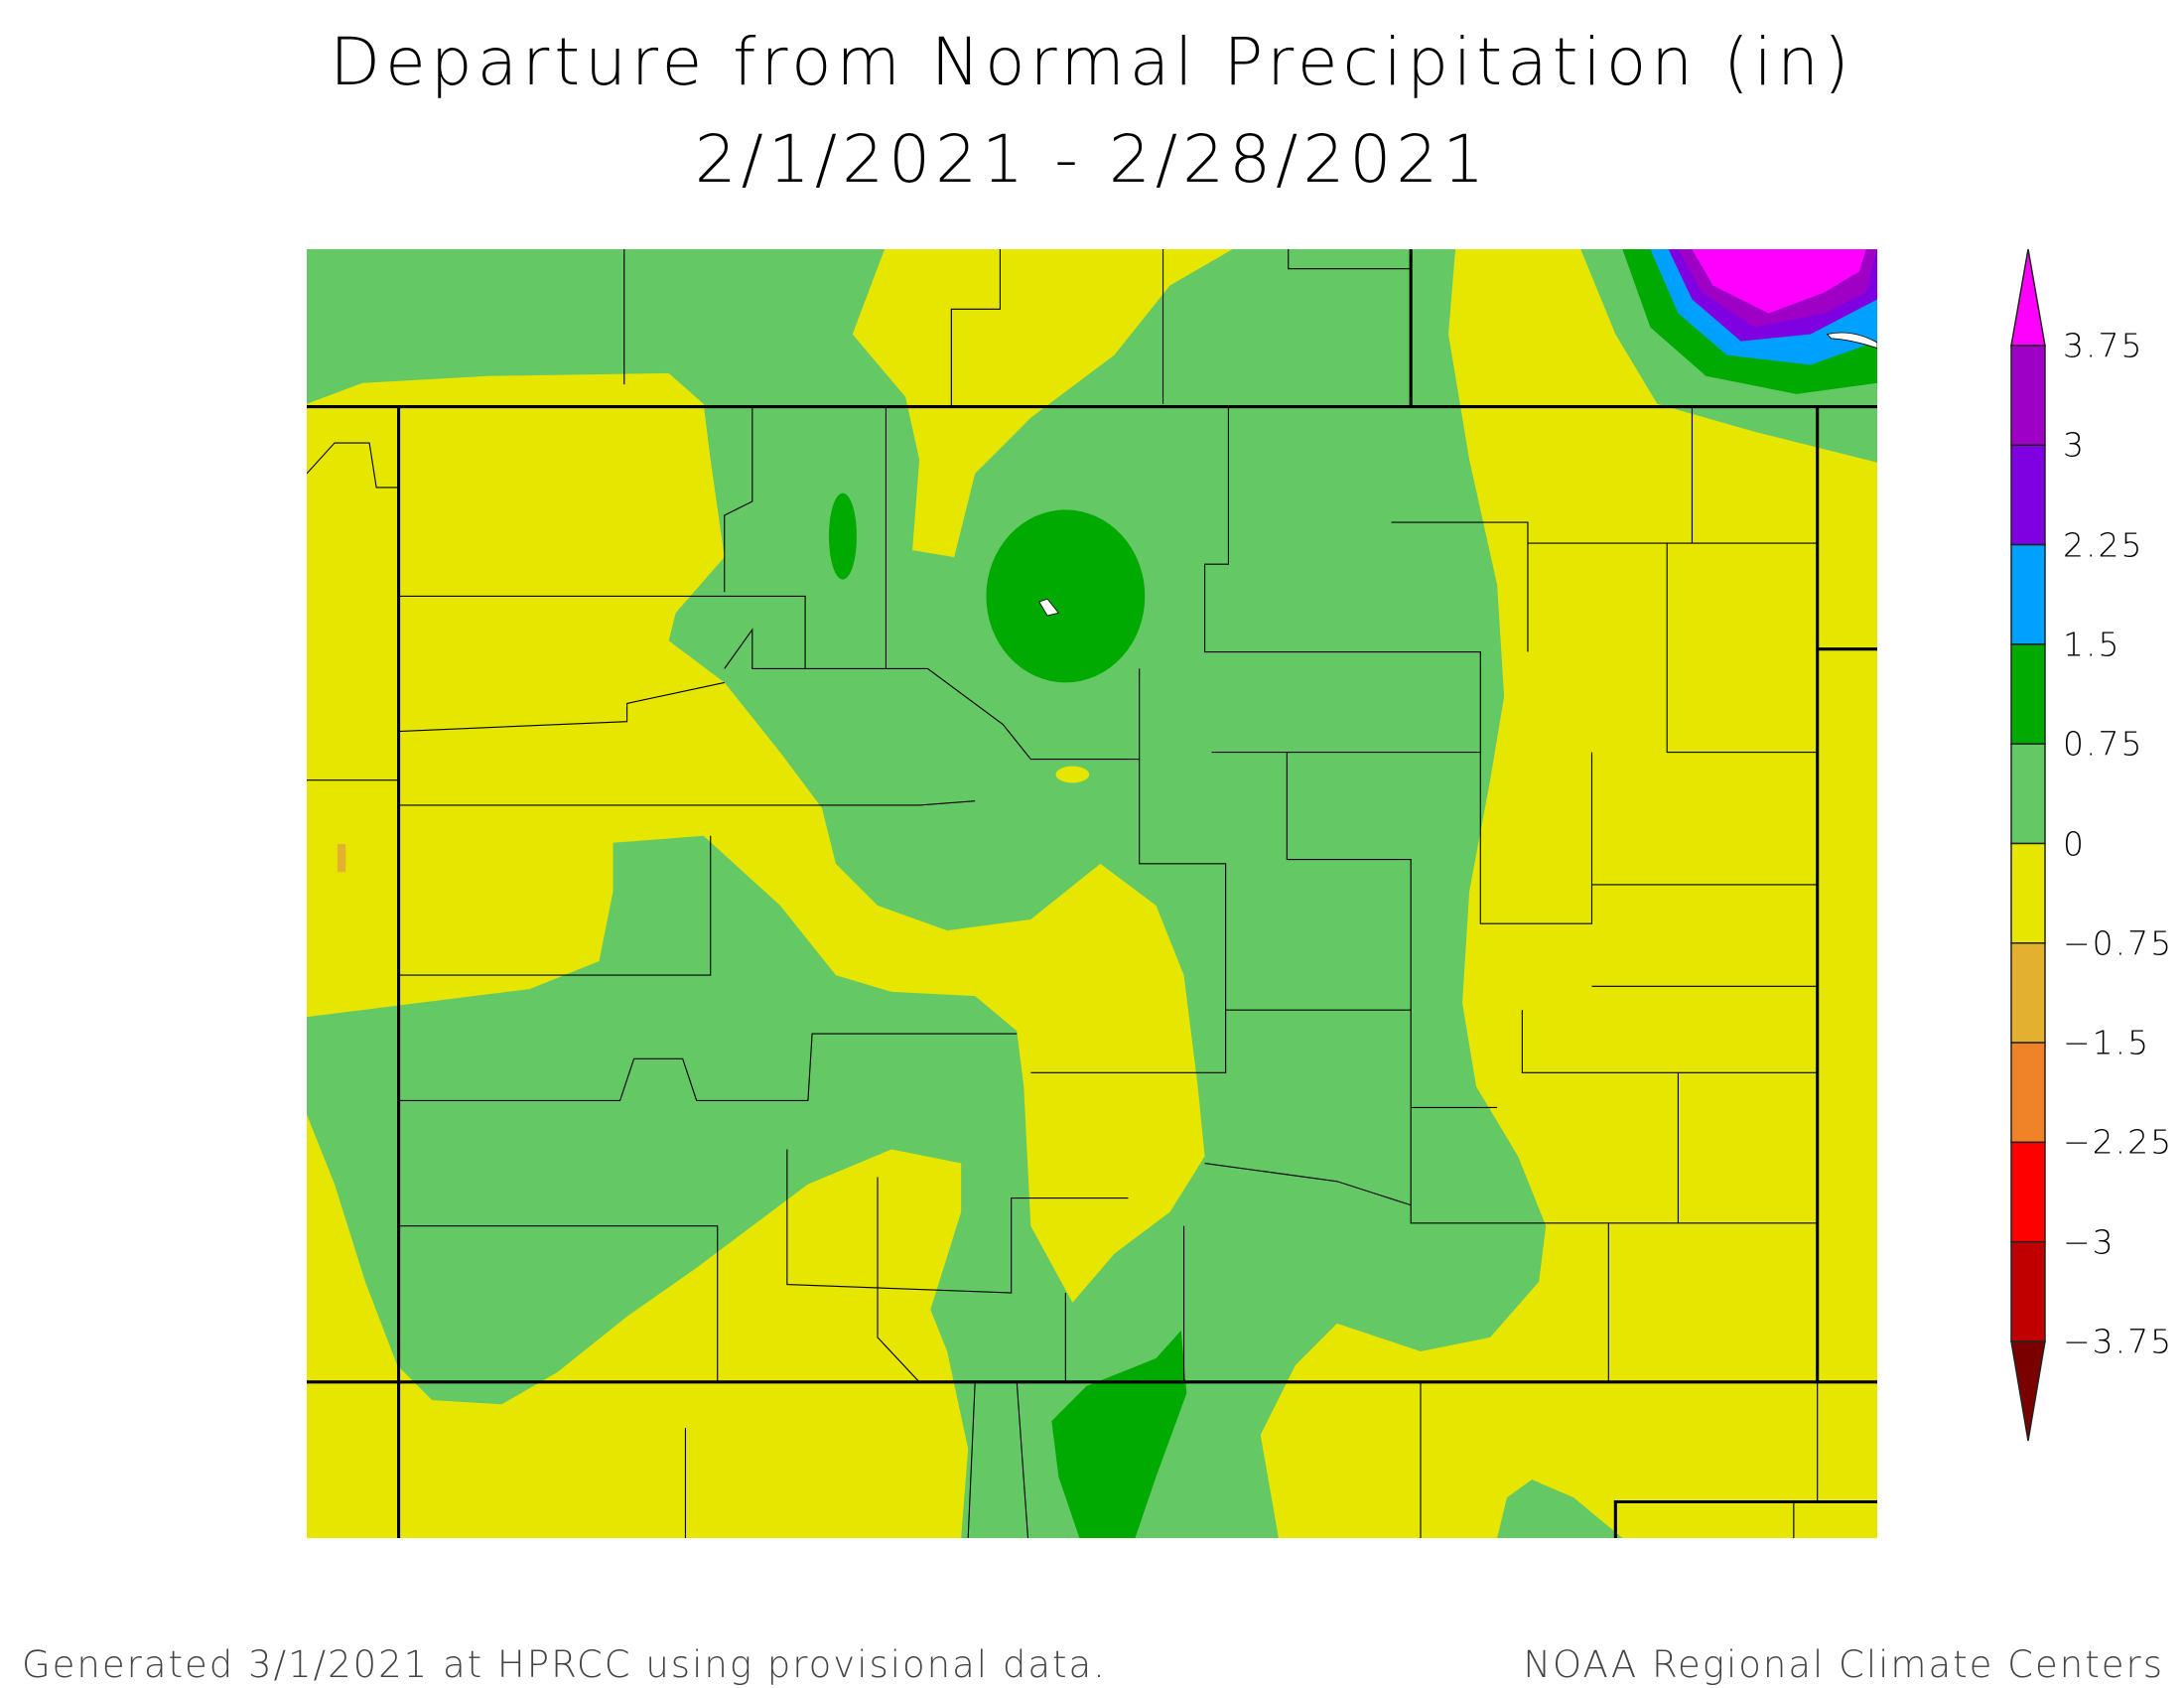 This screenshot has width=2184, height=1688. I want to click on legend-label: −1.5, so click(2107, 1042).